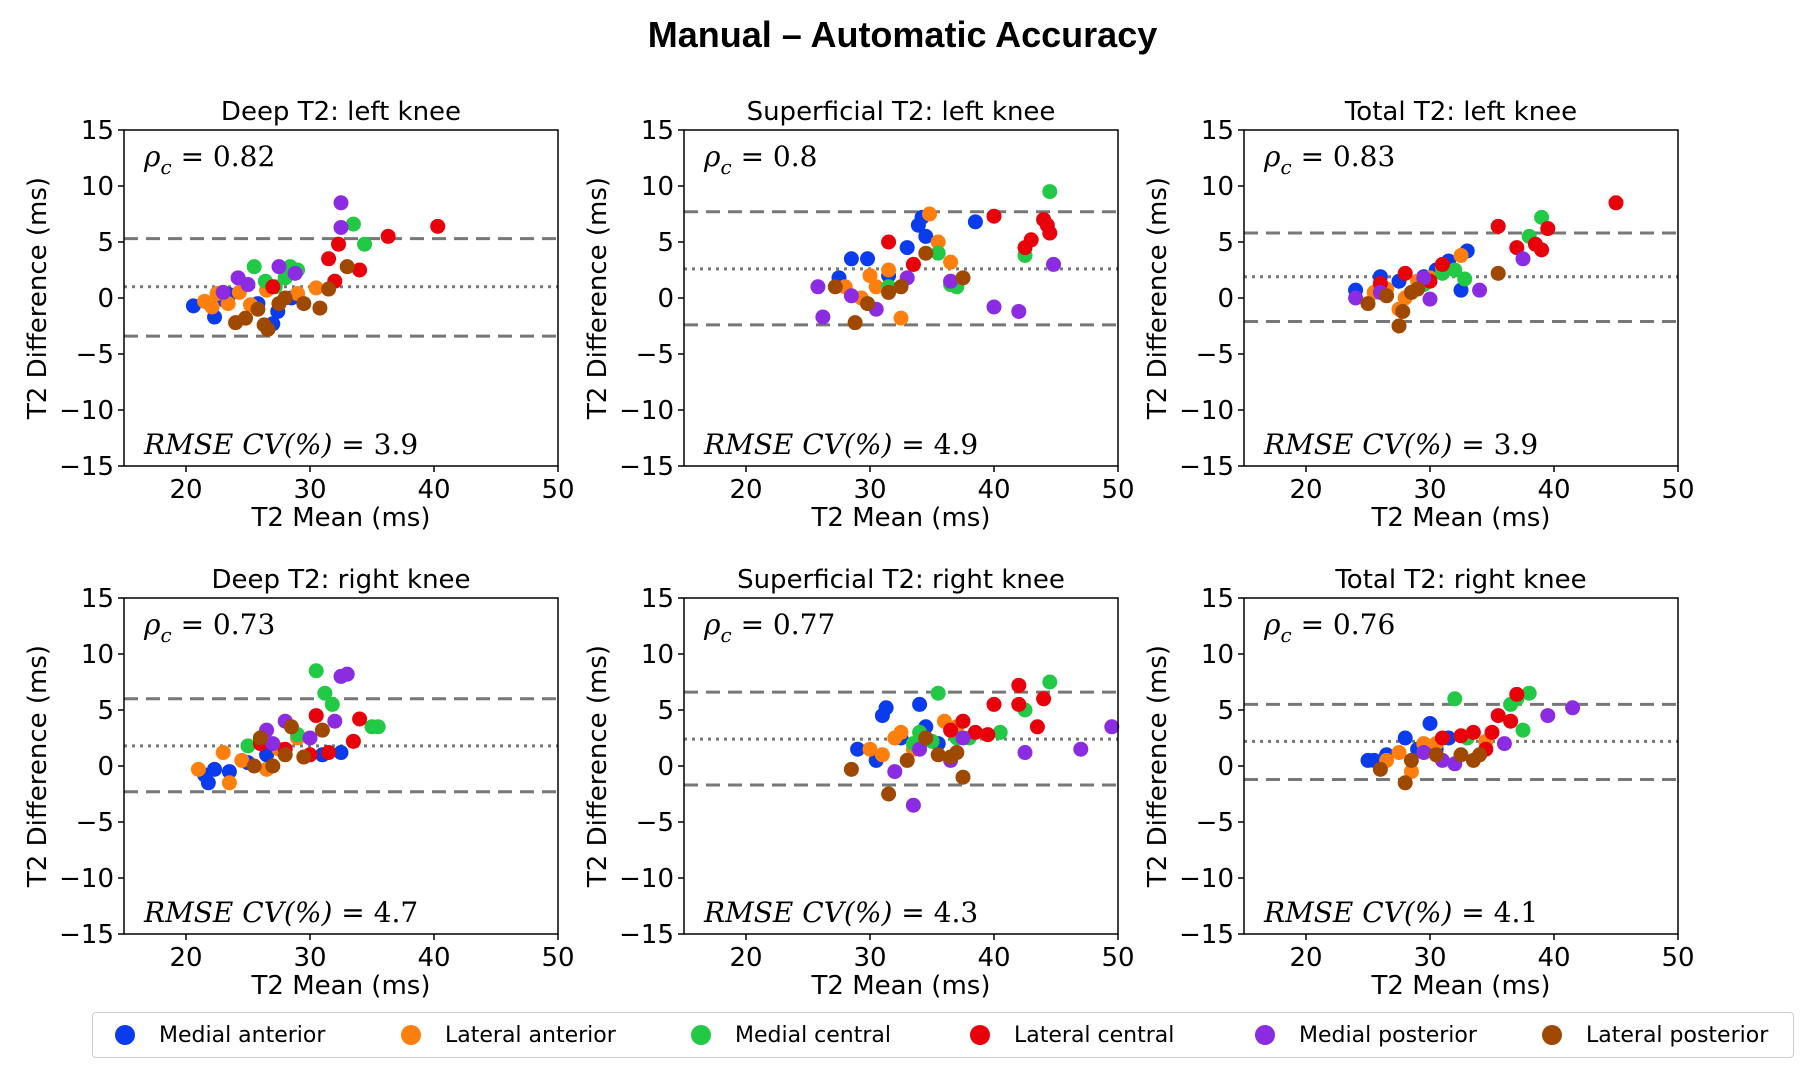  What do you see at coordinates (646, 935) in the screenshot?
I see `panel-5-ytick-label: −15` at bounding box center [646, 935].